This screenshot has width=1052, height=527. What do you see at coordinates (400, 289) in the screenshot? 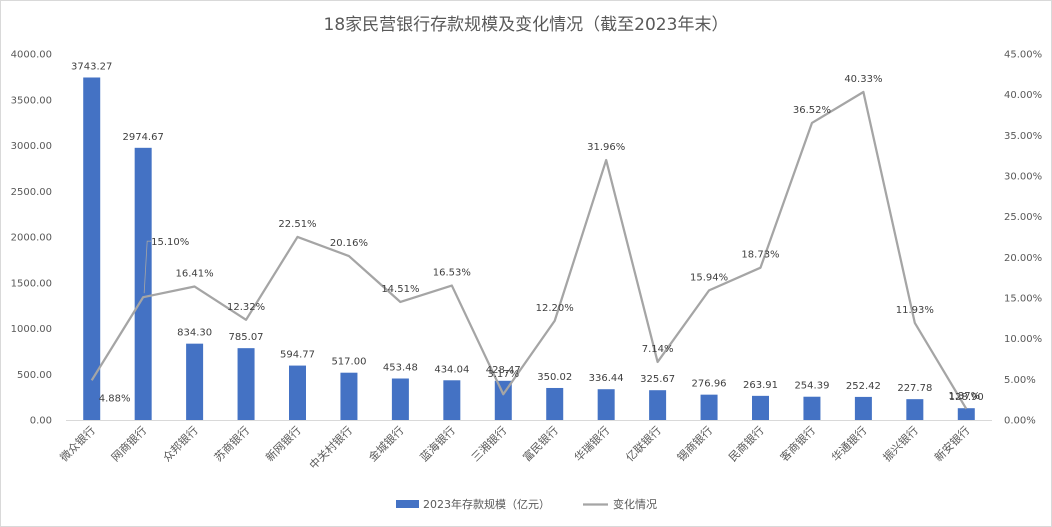
I see `line-data-label: 14.51%` at bounding box center [400, 289].